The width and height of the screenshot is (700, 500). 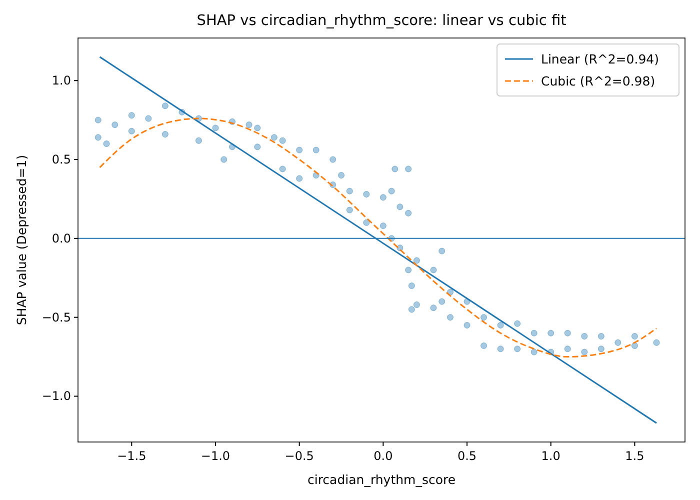 What do you see at coordinates (61, 238) in the screenshot?
I see `y-tick-label: 0.0` at bounding box center [61, 238].